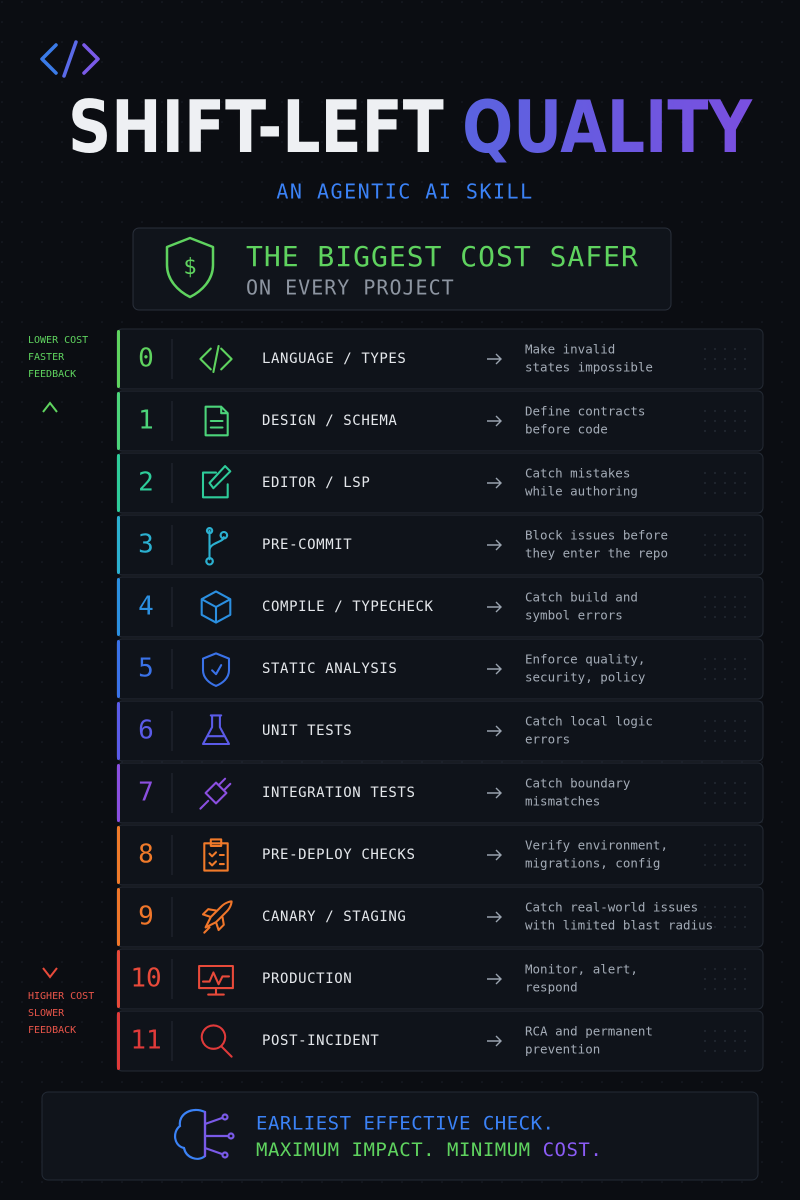 The image size is (800, 1200). What do you see at coordinates (562, 1049) in the screenshot?
I see `row-description: prevention` at bounding box center [562, 1049].